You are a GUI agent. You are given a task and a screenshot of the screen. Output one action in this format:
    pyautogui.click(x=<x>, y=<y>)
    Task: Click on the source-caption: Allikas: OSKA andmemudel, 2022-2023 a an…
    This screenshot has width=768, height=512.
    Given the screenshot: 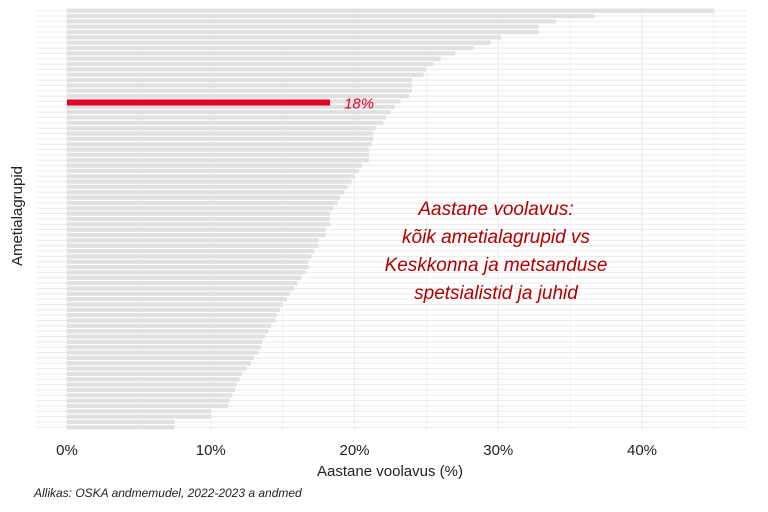 What is the action you would take?
    pyautogui.click(x=168, y=493)
    